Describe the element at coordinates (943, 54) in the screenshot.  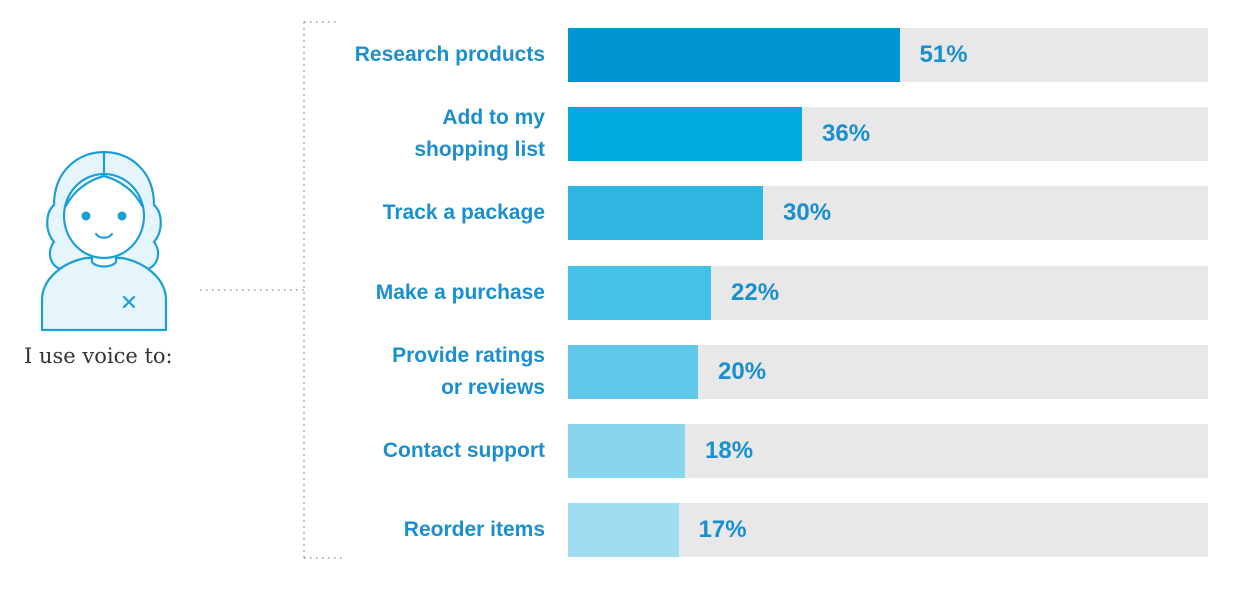
I see `value-label: 51%` at that location.